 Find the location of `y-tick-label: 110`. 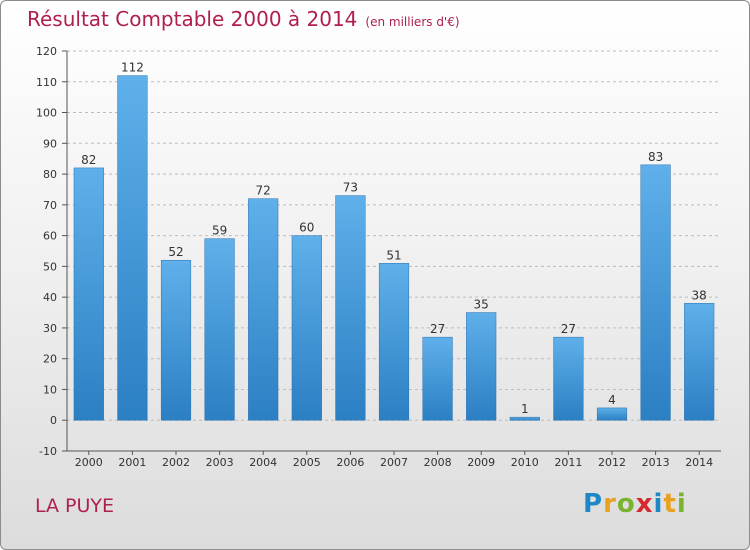

y-tick-label: 110 is located at coordinates (46, 82).